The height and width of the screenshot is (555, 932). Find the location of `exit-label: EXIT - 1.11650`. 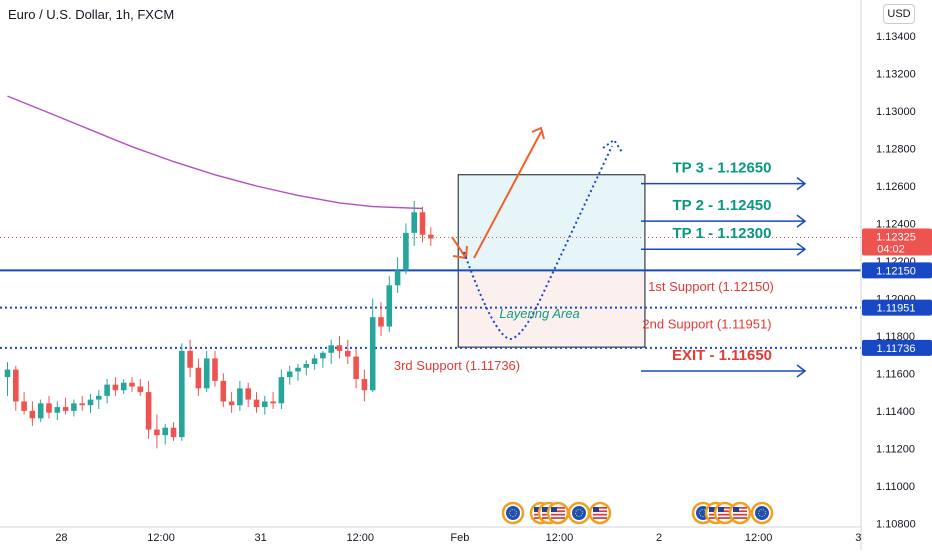

exit-label: EXIT - 1.11650 is located at coordinates (722, 355).